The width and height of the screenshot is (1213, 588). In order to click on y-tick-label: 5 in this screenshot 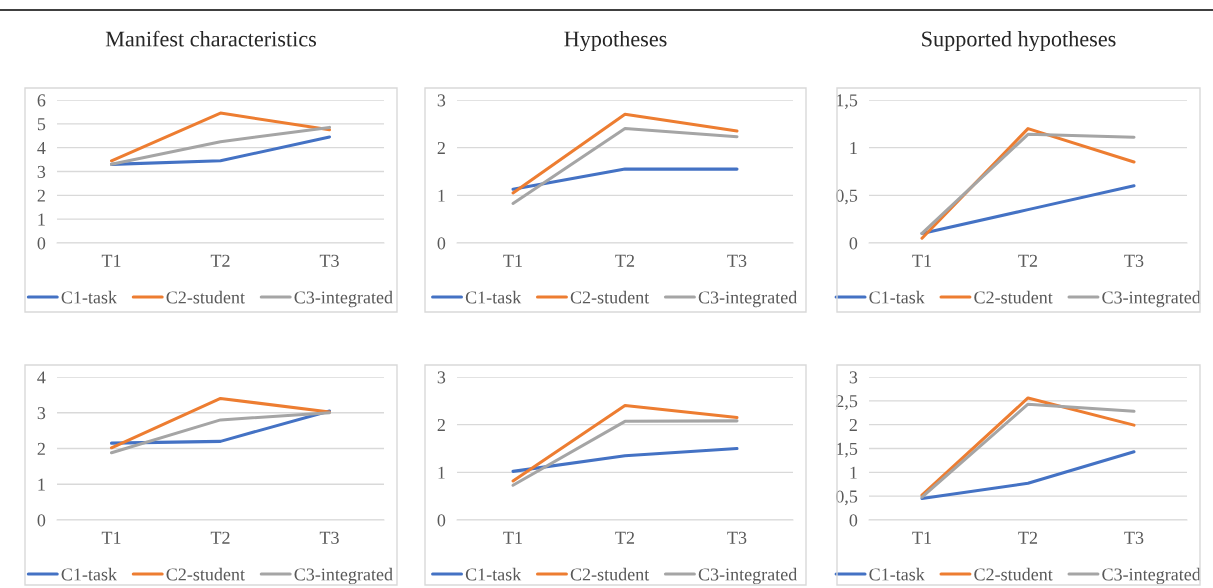, I will do `click(41, 124)`.